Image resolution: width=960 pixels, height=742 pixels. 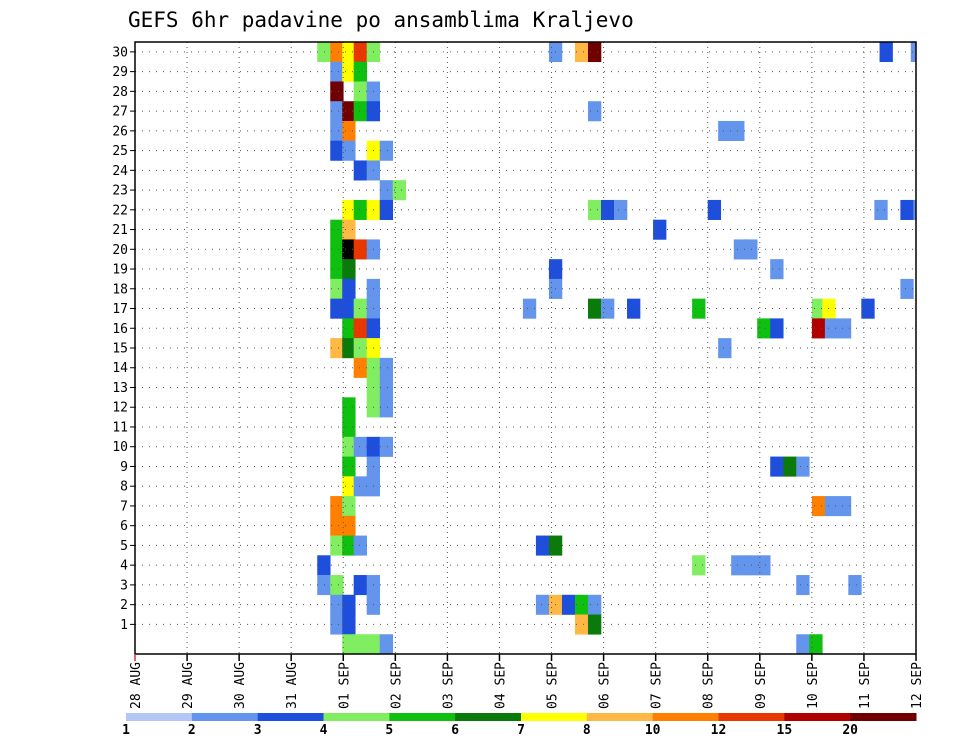 I want to click on colorbar-label: 2, so click(x=192, y=730).